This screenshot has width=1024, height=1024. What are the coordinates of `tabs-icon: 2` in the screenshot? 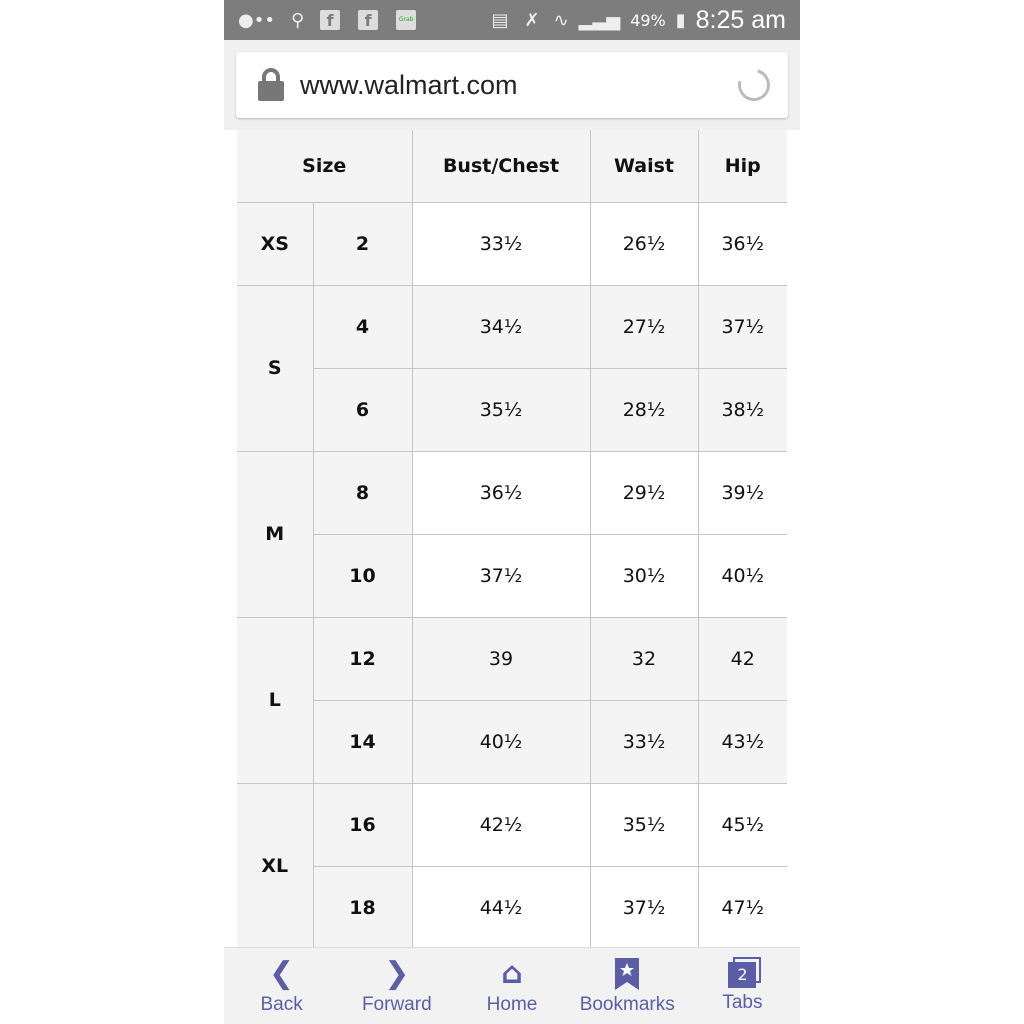 It's located at (742, 975).